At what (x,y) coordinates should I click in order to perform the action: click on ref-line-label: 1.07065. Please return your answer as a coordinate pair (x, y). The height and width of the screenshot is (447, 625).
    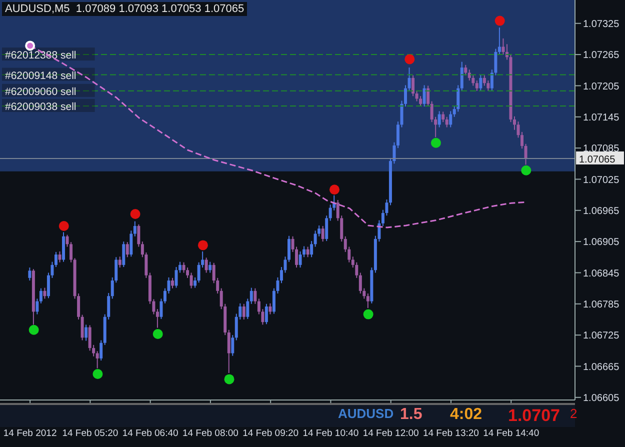
    Looking at the image, I should click on (597, 160).